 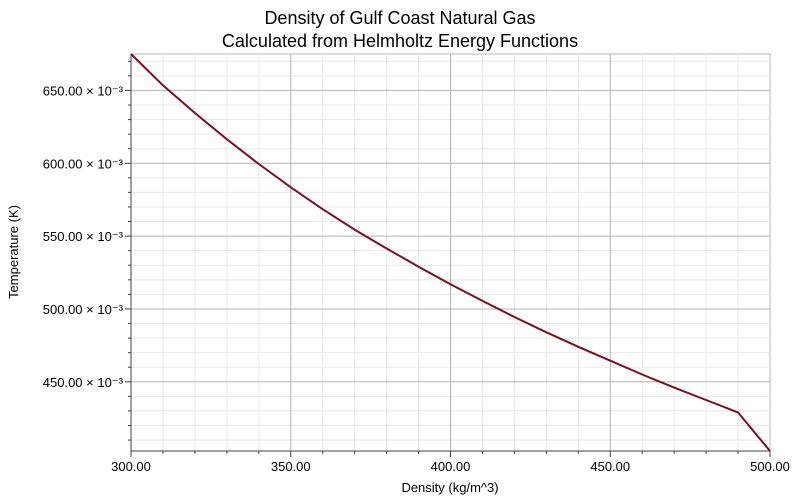 What do you see at coordinates (83, 309) in the screenshot?
I see `y-tick-label: 500.00 × 10⁻³` at bounding box center [83, 309].